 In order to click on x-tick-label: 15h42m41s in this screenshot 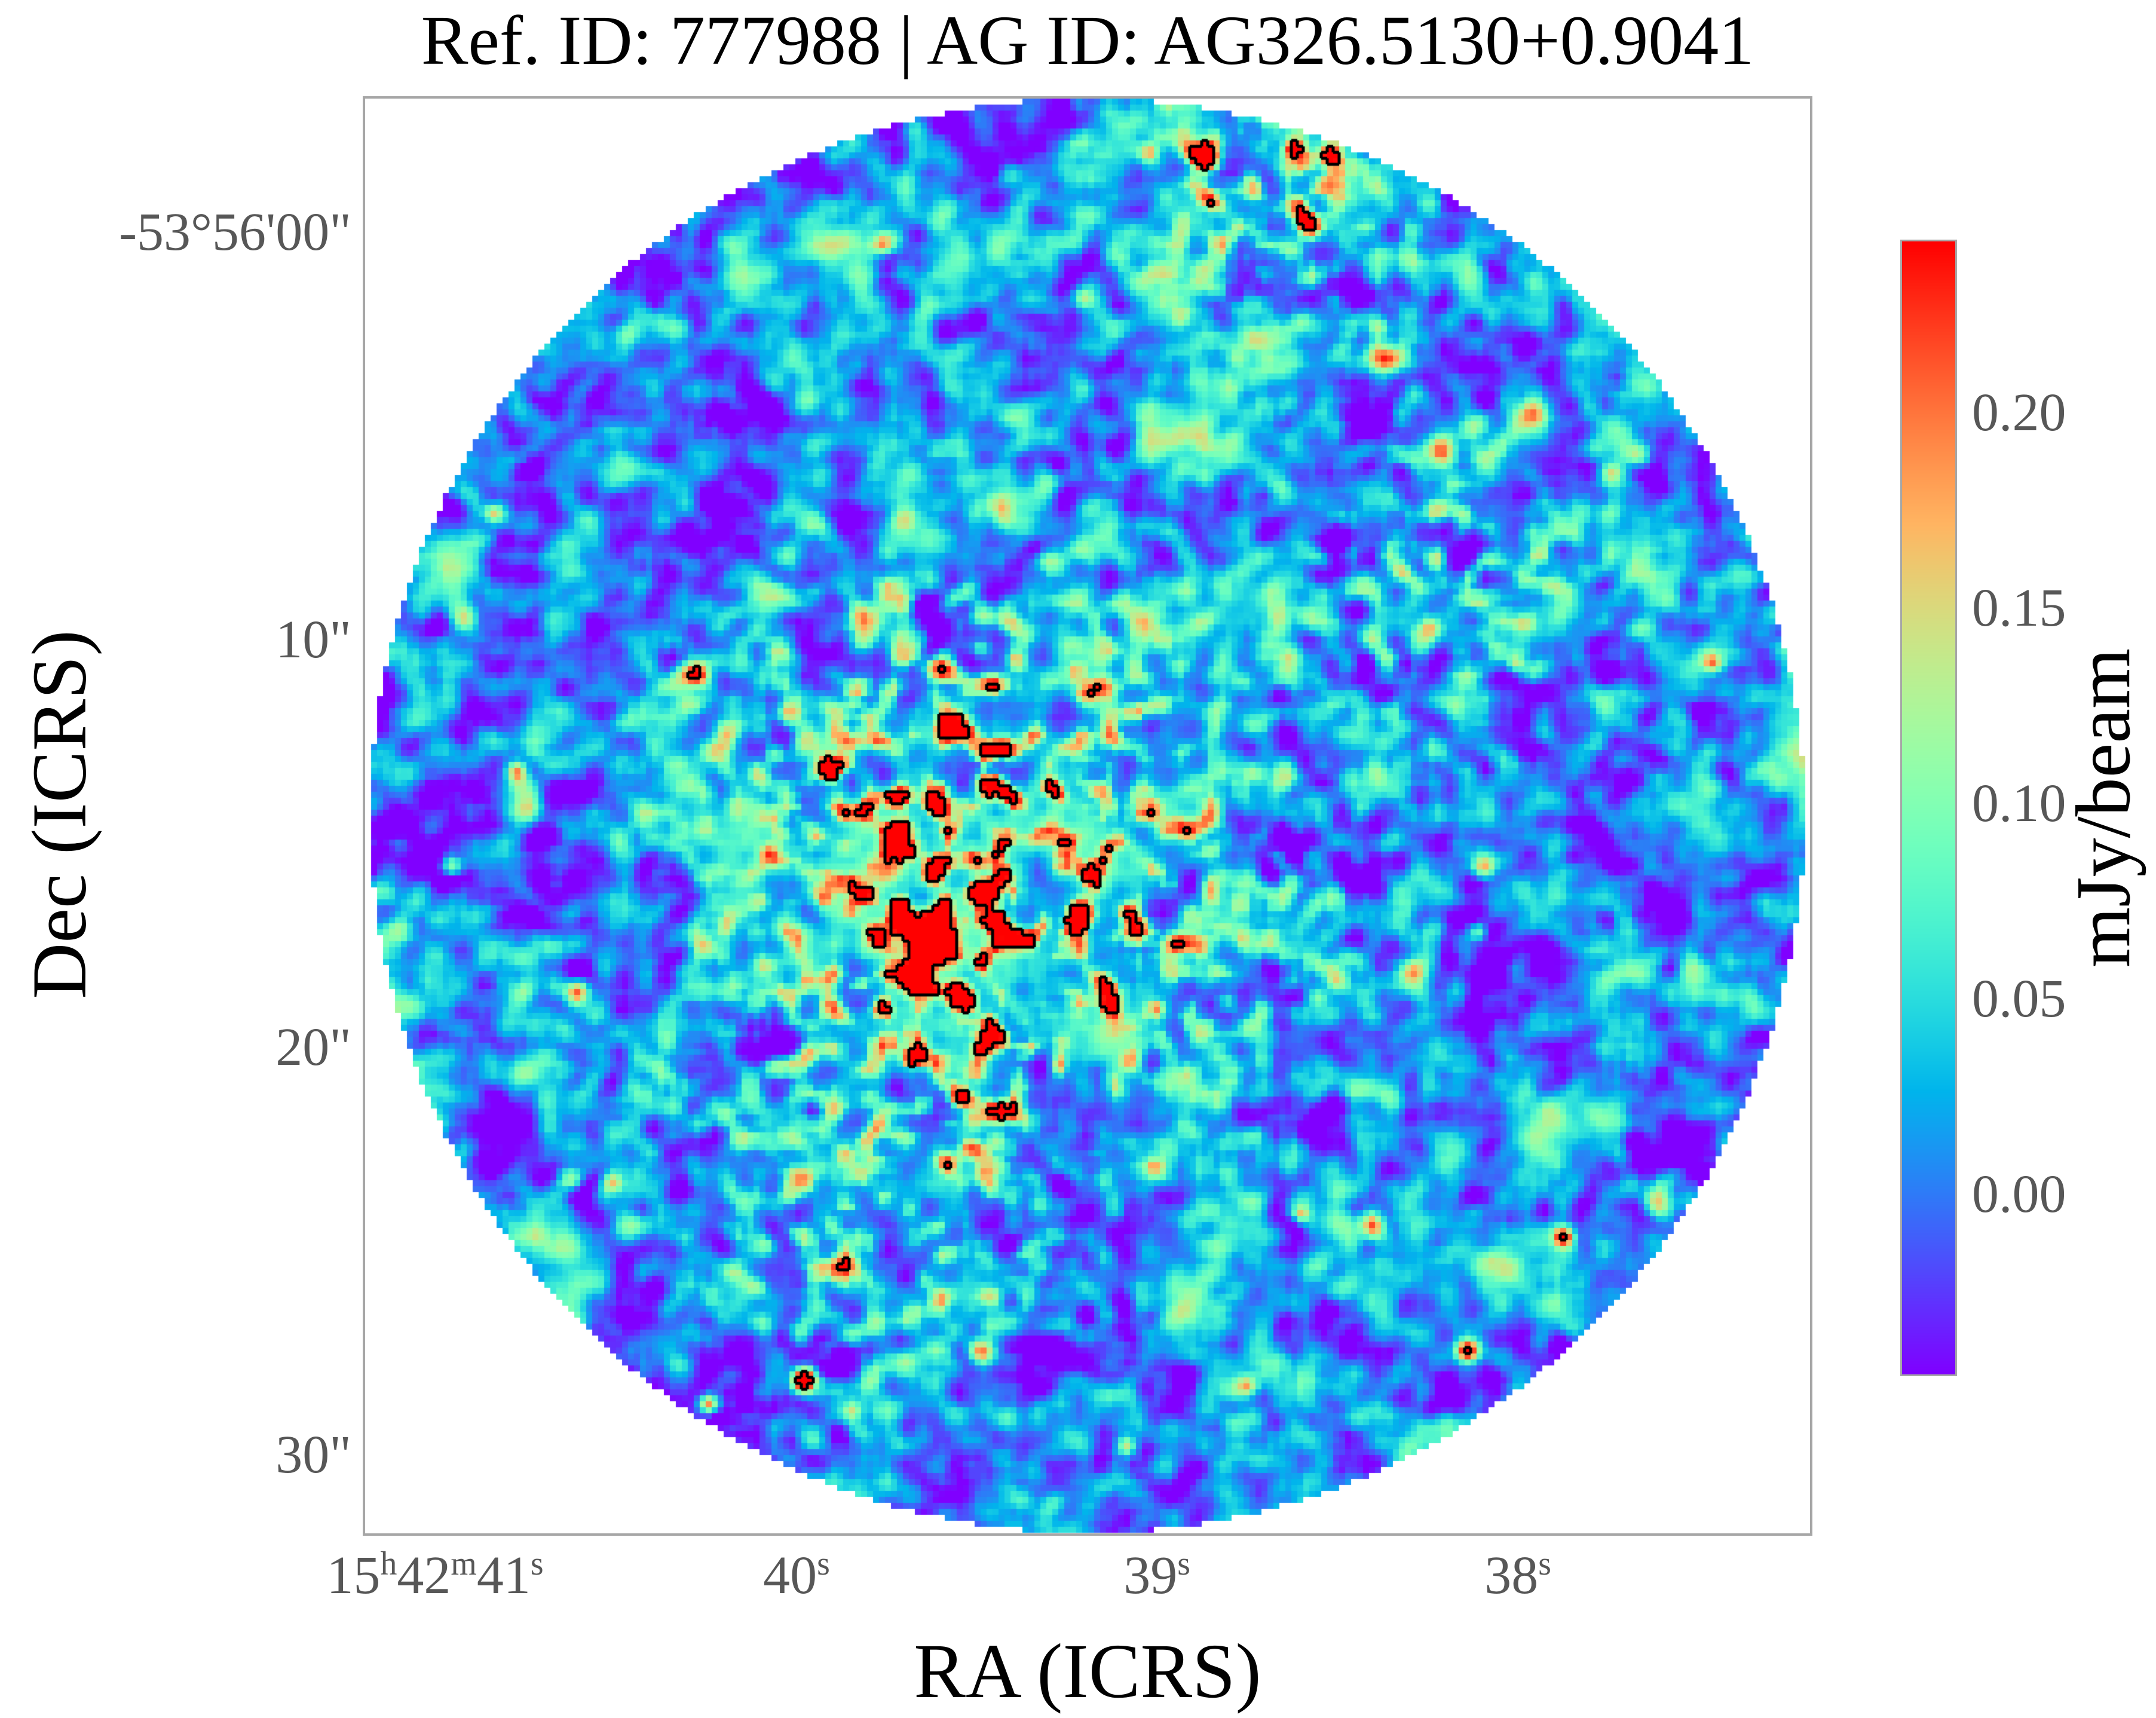, I will do `click(435, 1575)`.